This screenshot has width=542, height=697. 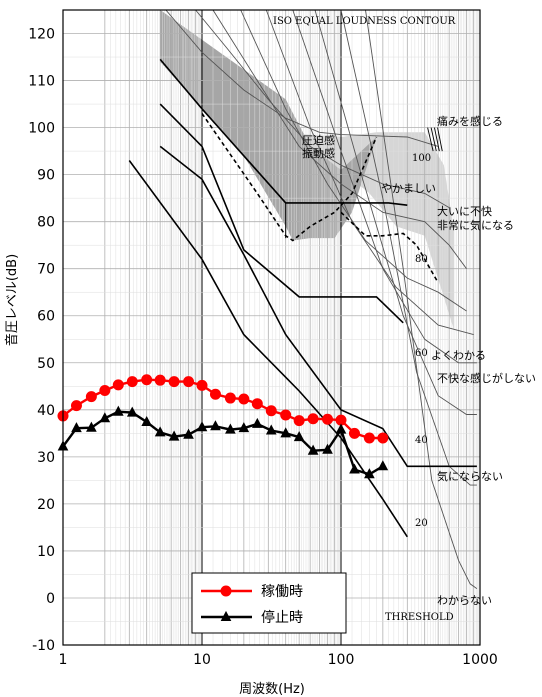 What do you see at coordinates (480, 660) in the screenshot?
I see `x-tick-label: 1000` at bounding box center [480, 660].